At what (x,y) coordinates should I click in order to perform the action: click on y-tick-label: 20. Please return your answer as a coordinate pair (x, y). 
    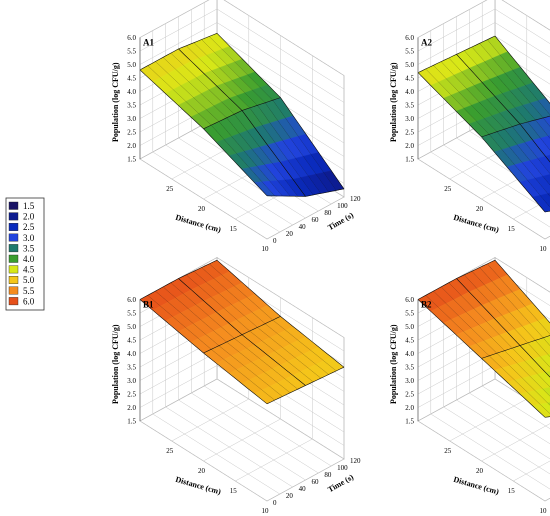
    Looking at the image, I should click on (290, 496).